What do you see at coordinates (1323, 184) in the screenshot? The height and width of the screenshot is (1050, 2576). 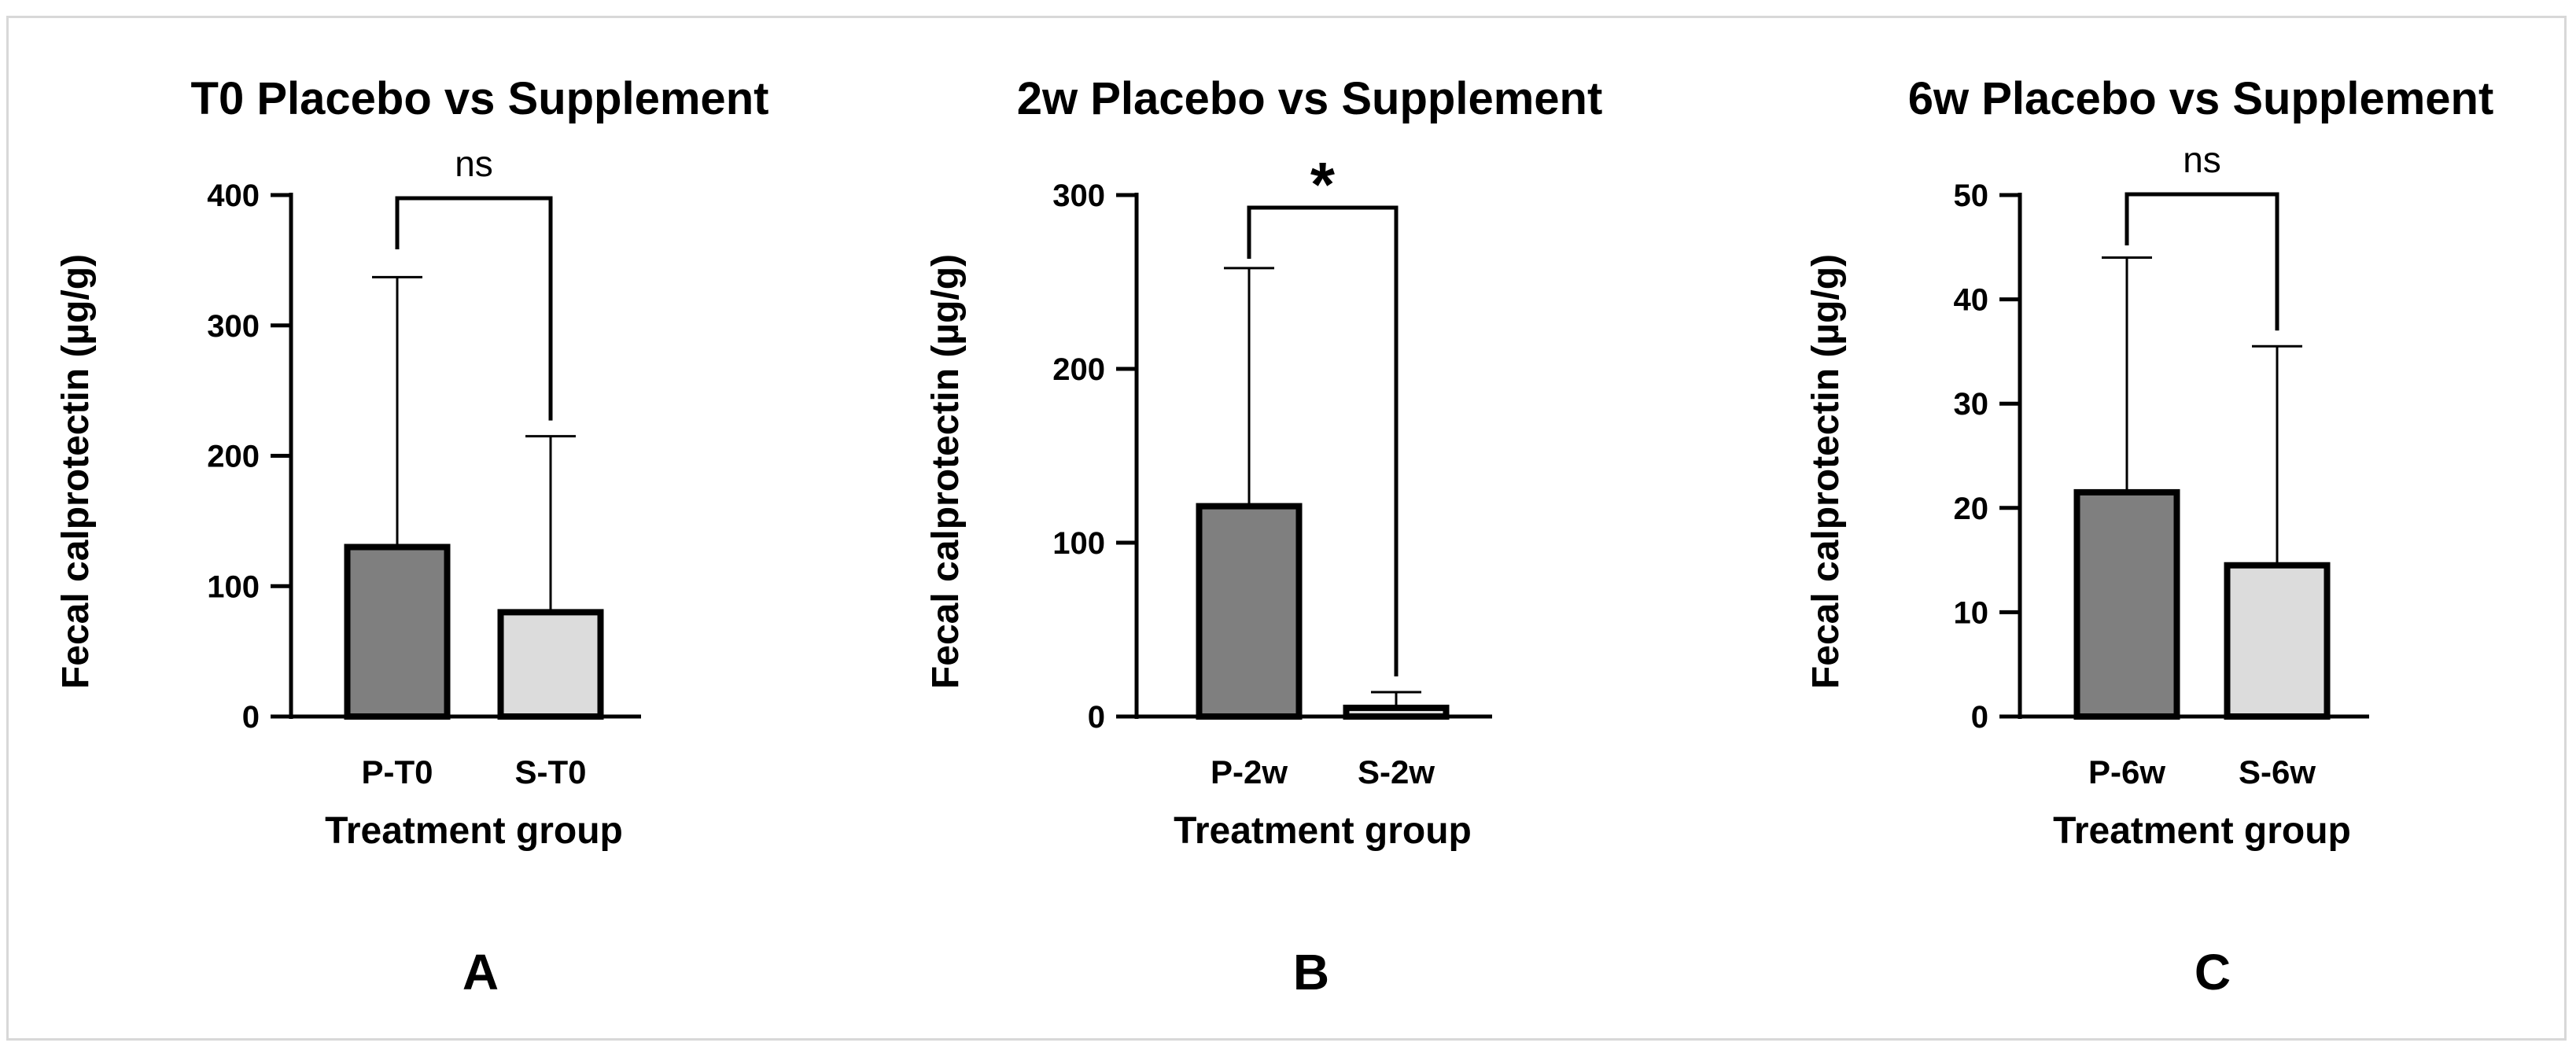 I see `significance-label: *` at bounding box center [1323, 184].